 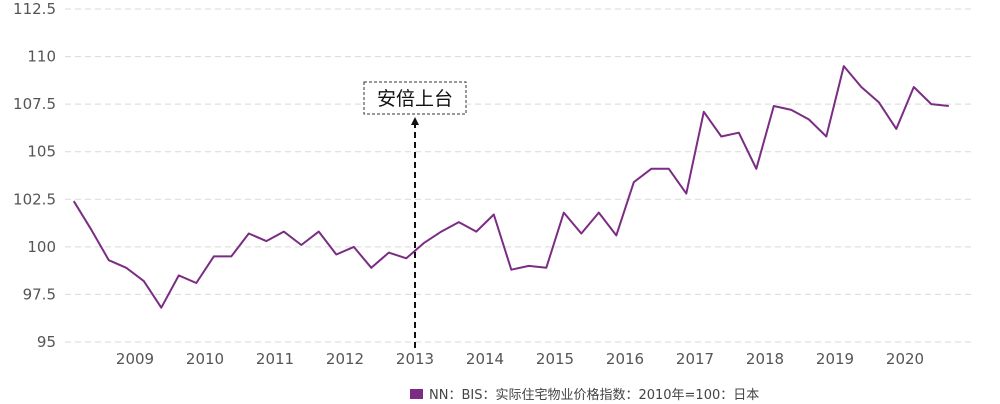 I want to click on x-tick-label: 2010, so click(x=205, y=359).